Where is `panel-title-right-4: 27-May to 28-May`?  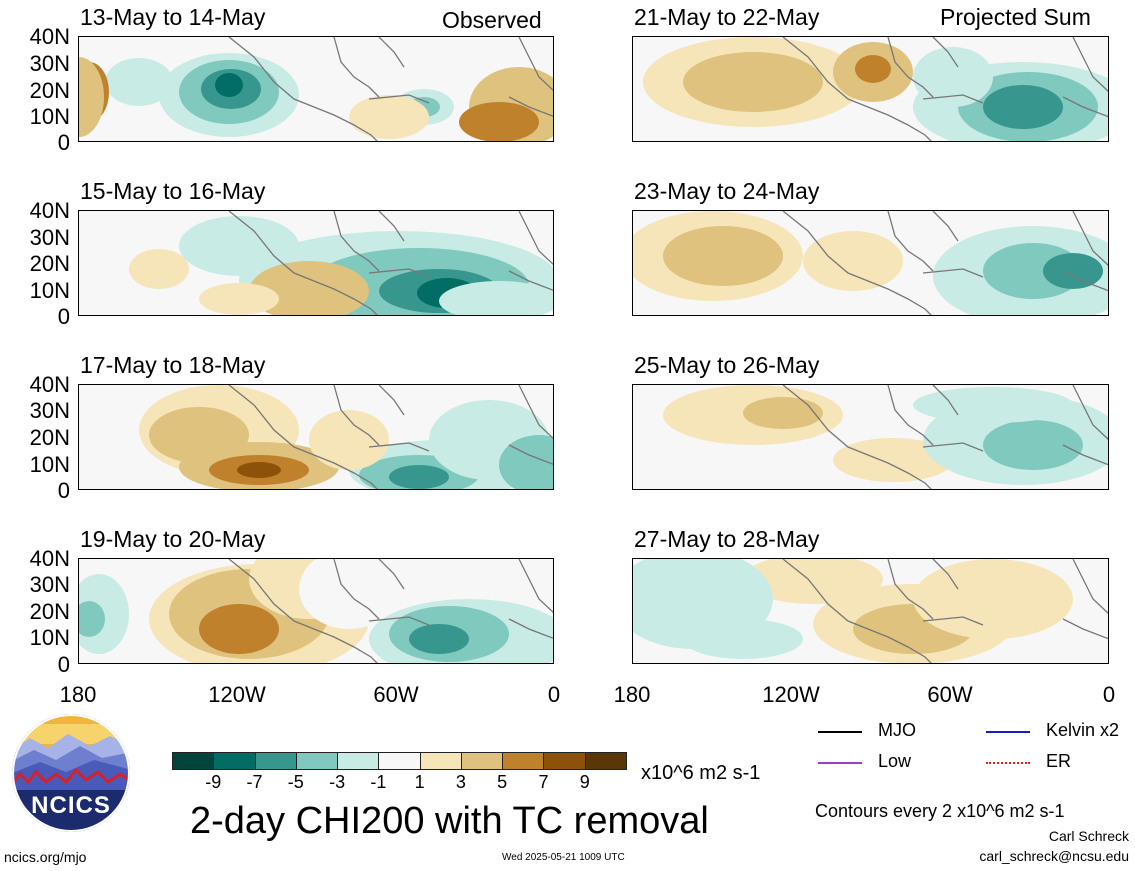 panel-title-right-4: 27-May to 28-May is located at coordinates (727, 539).